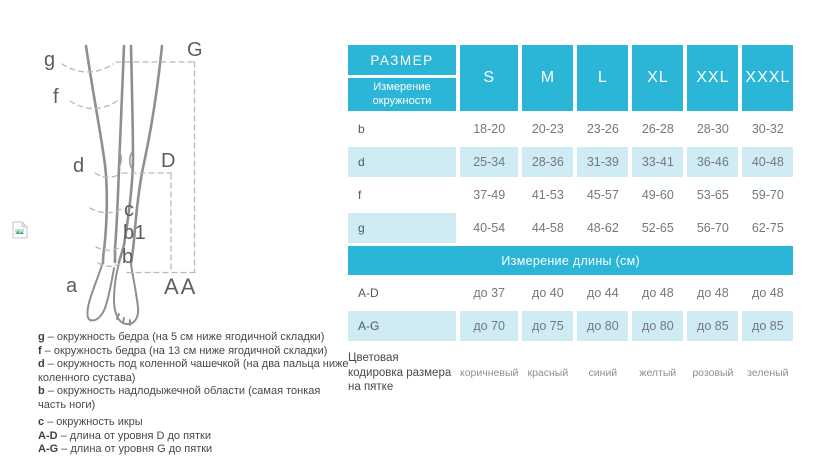 This screenshot has height=462, width=837. What do you see at coordinates (361, 129) in the screenshot?
I see `row-label: b` at bounding box center [361, 129].